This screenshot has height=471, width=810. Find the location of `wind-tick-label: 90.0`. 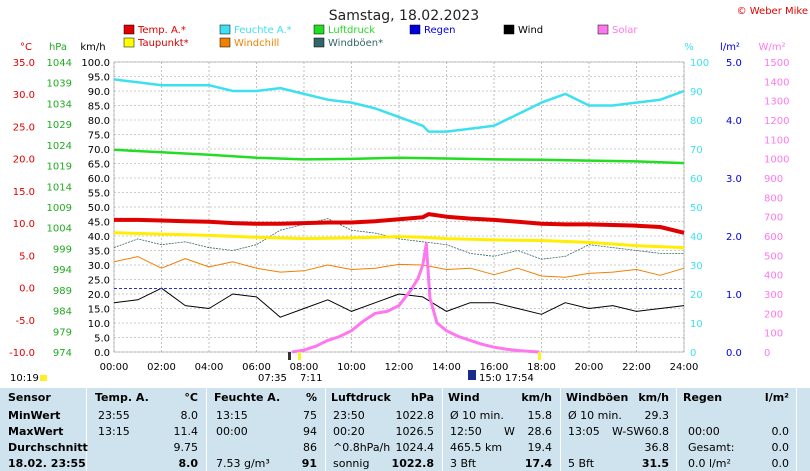

wind-tick-label: 90.0 is located at coordinates (99, 92).